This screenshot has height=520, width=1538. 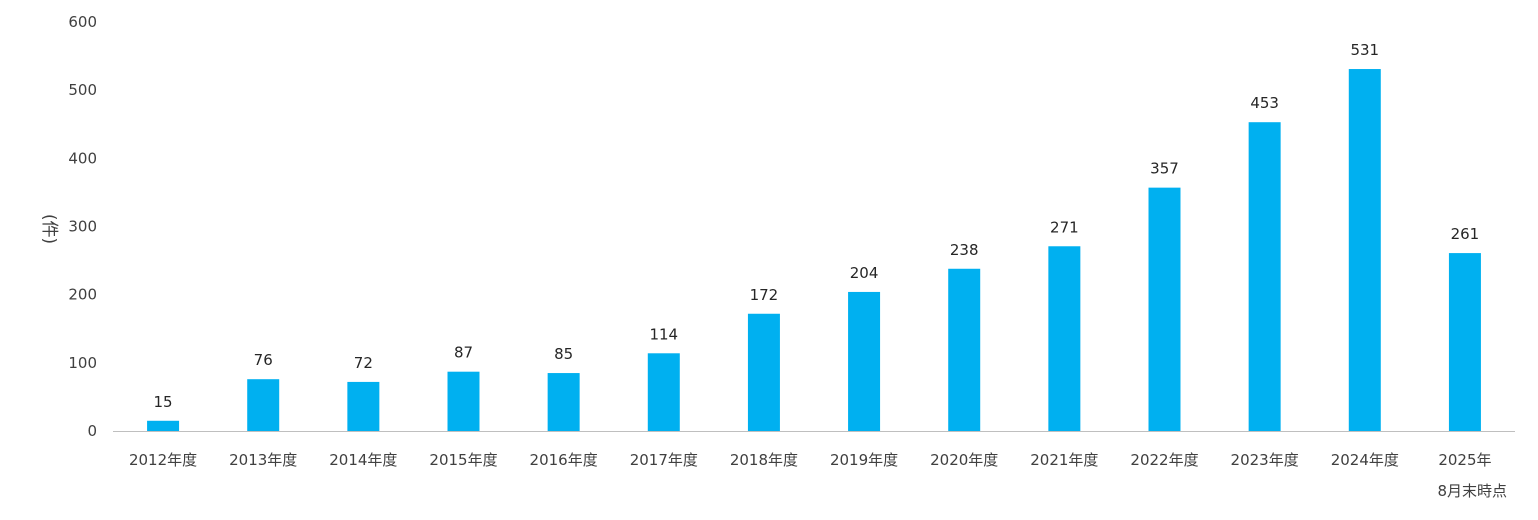 I want to click on x-tick-label: 2018年度, so click(x=764, y=460).